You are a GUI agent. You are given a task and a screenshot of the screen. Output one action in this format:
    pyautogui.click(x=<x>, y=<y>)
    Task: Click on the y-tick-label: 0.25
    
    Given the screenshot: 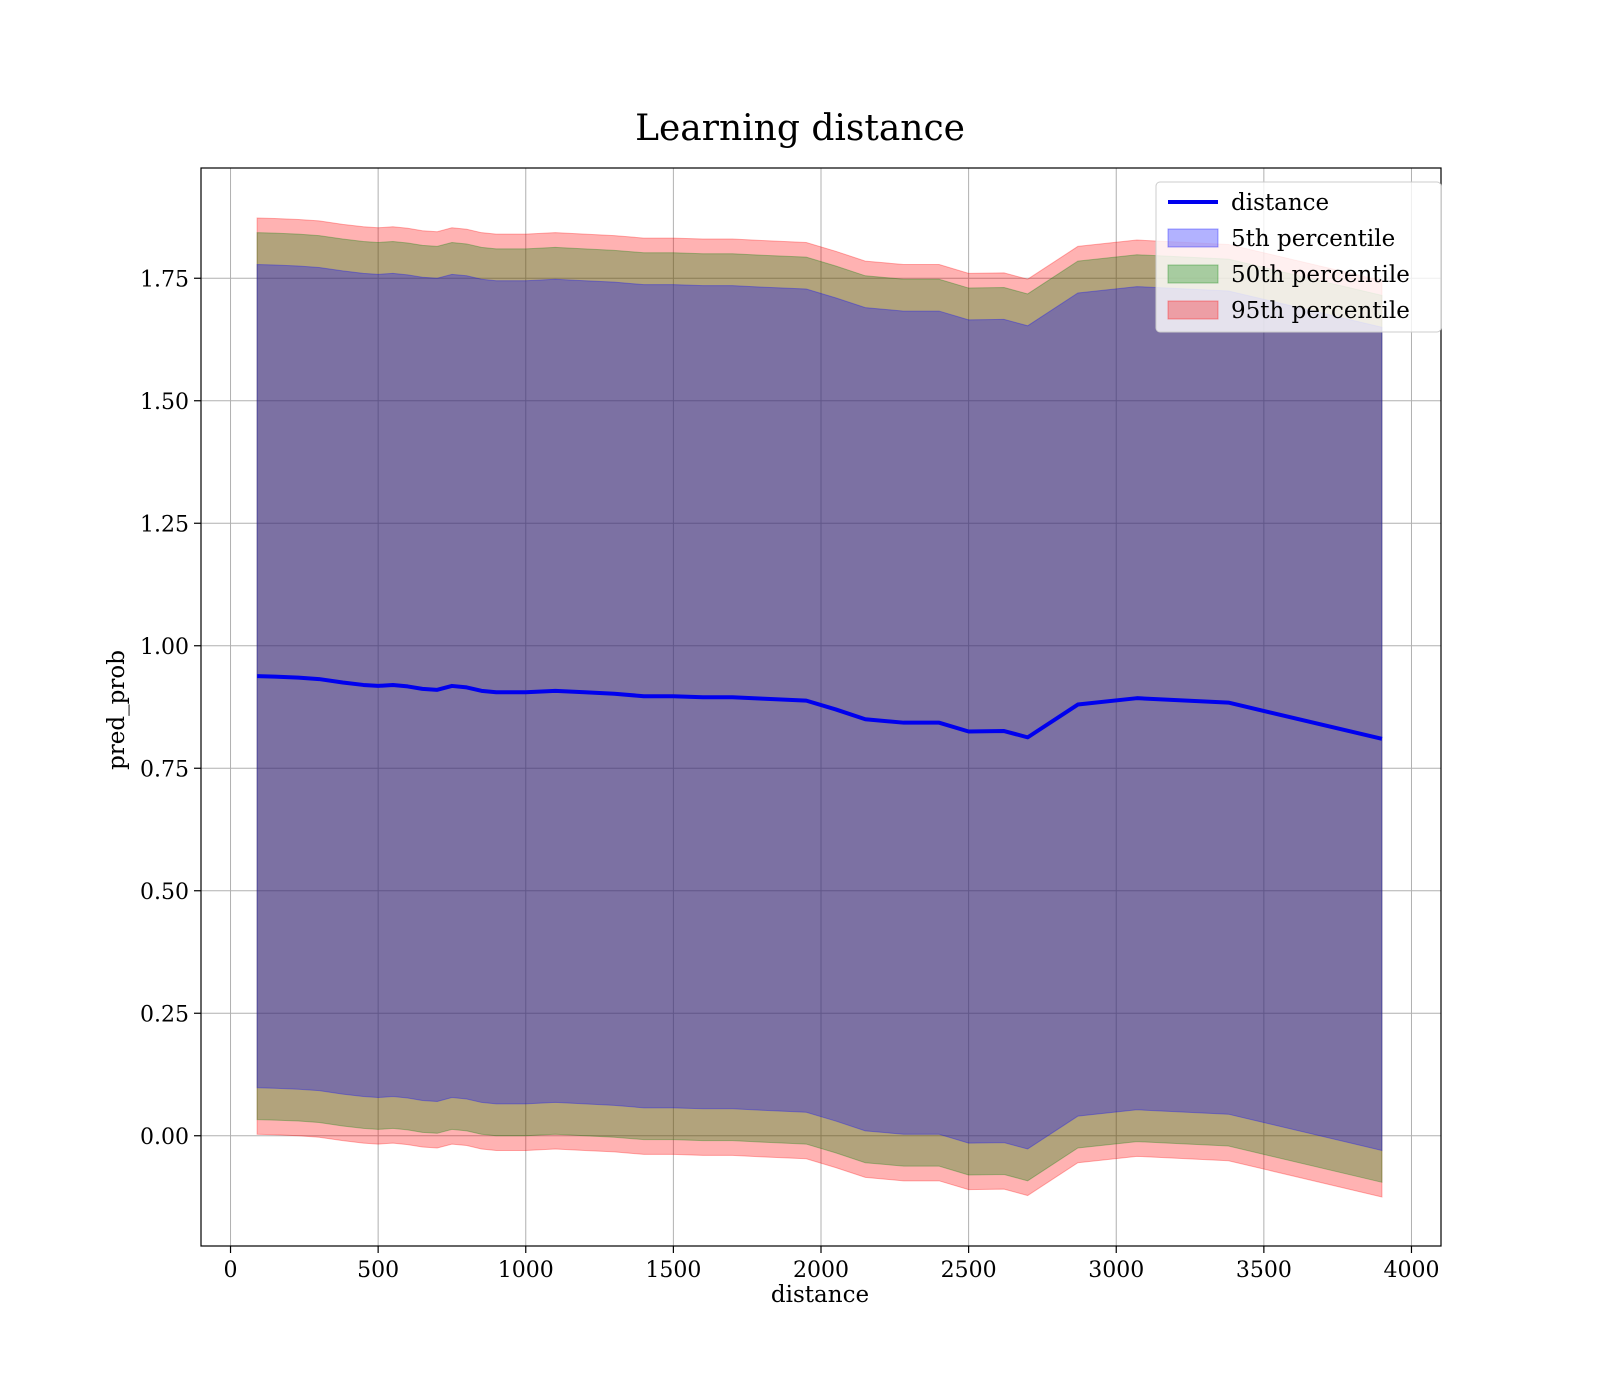 What is the action you would take?
    pyautogui.click(x=164, y=1014)
    